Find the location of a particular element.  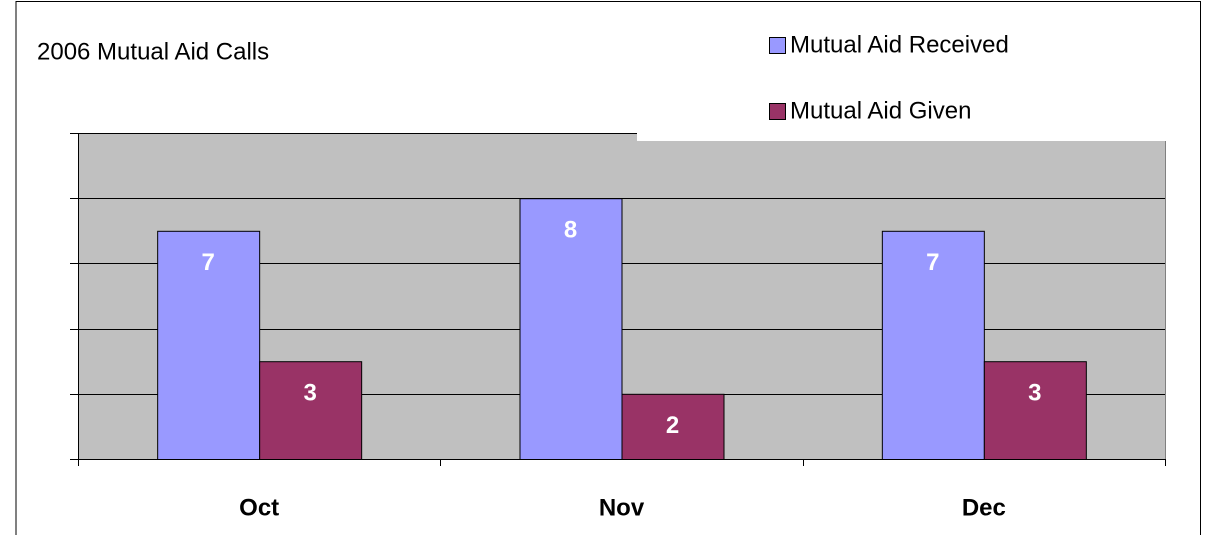

x-tick-label: Oct is located at coordinates (259, 507).